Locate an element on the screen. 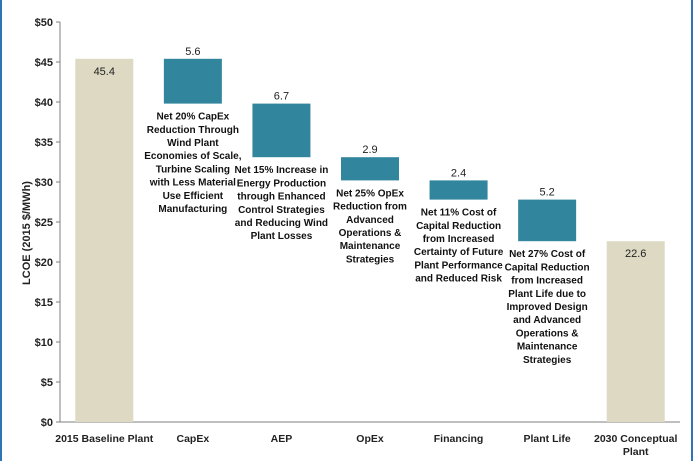 The height and width of the screenshot is (461, 693). y-tick-label: $25 is located at coordinates (44, 223).